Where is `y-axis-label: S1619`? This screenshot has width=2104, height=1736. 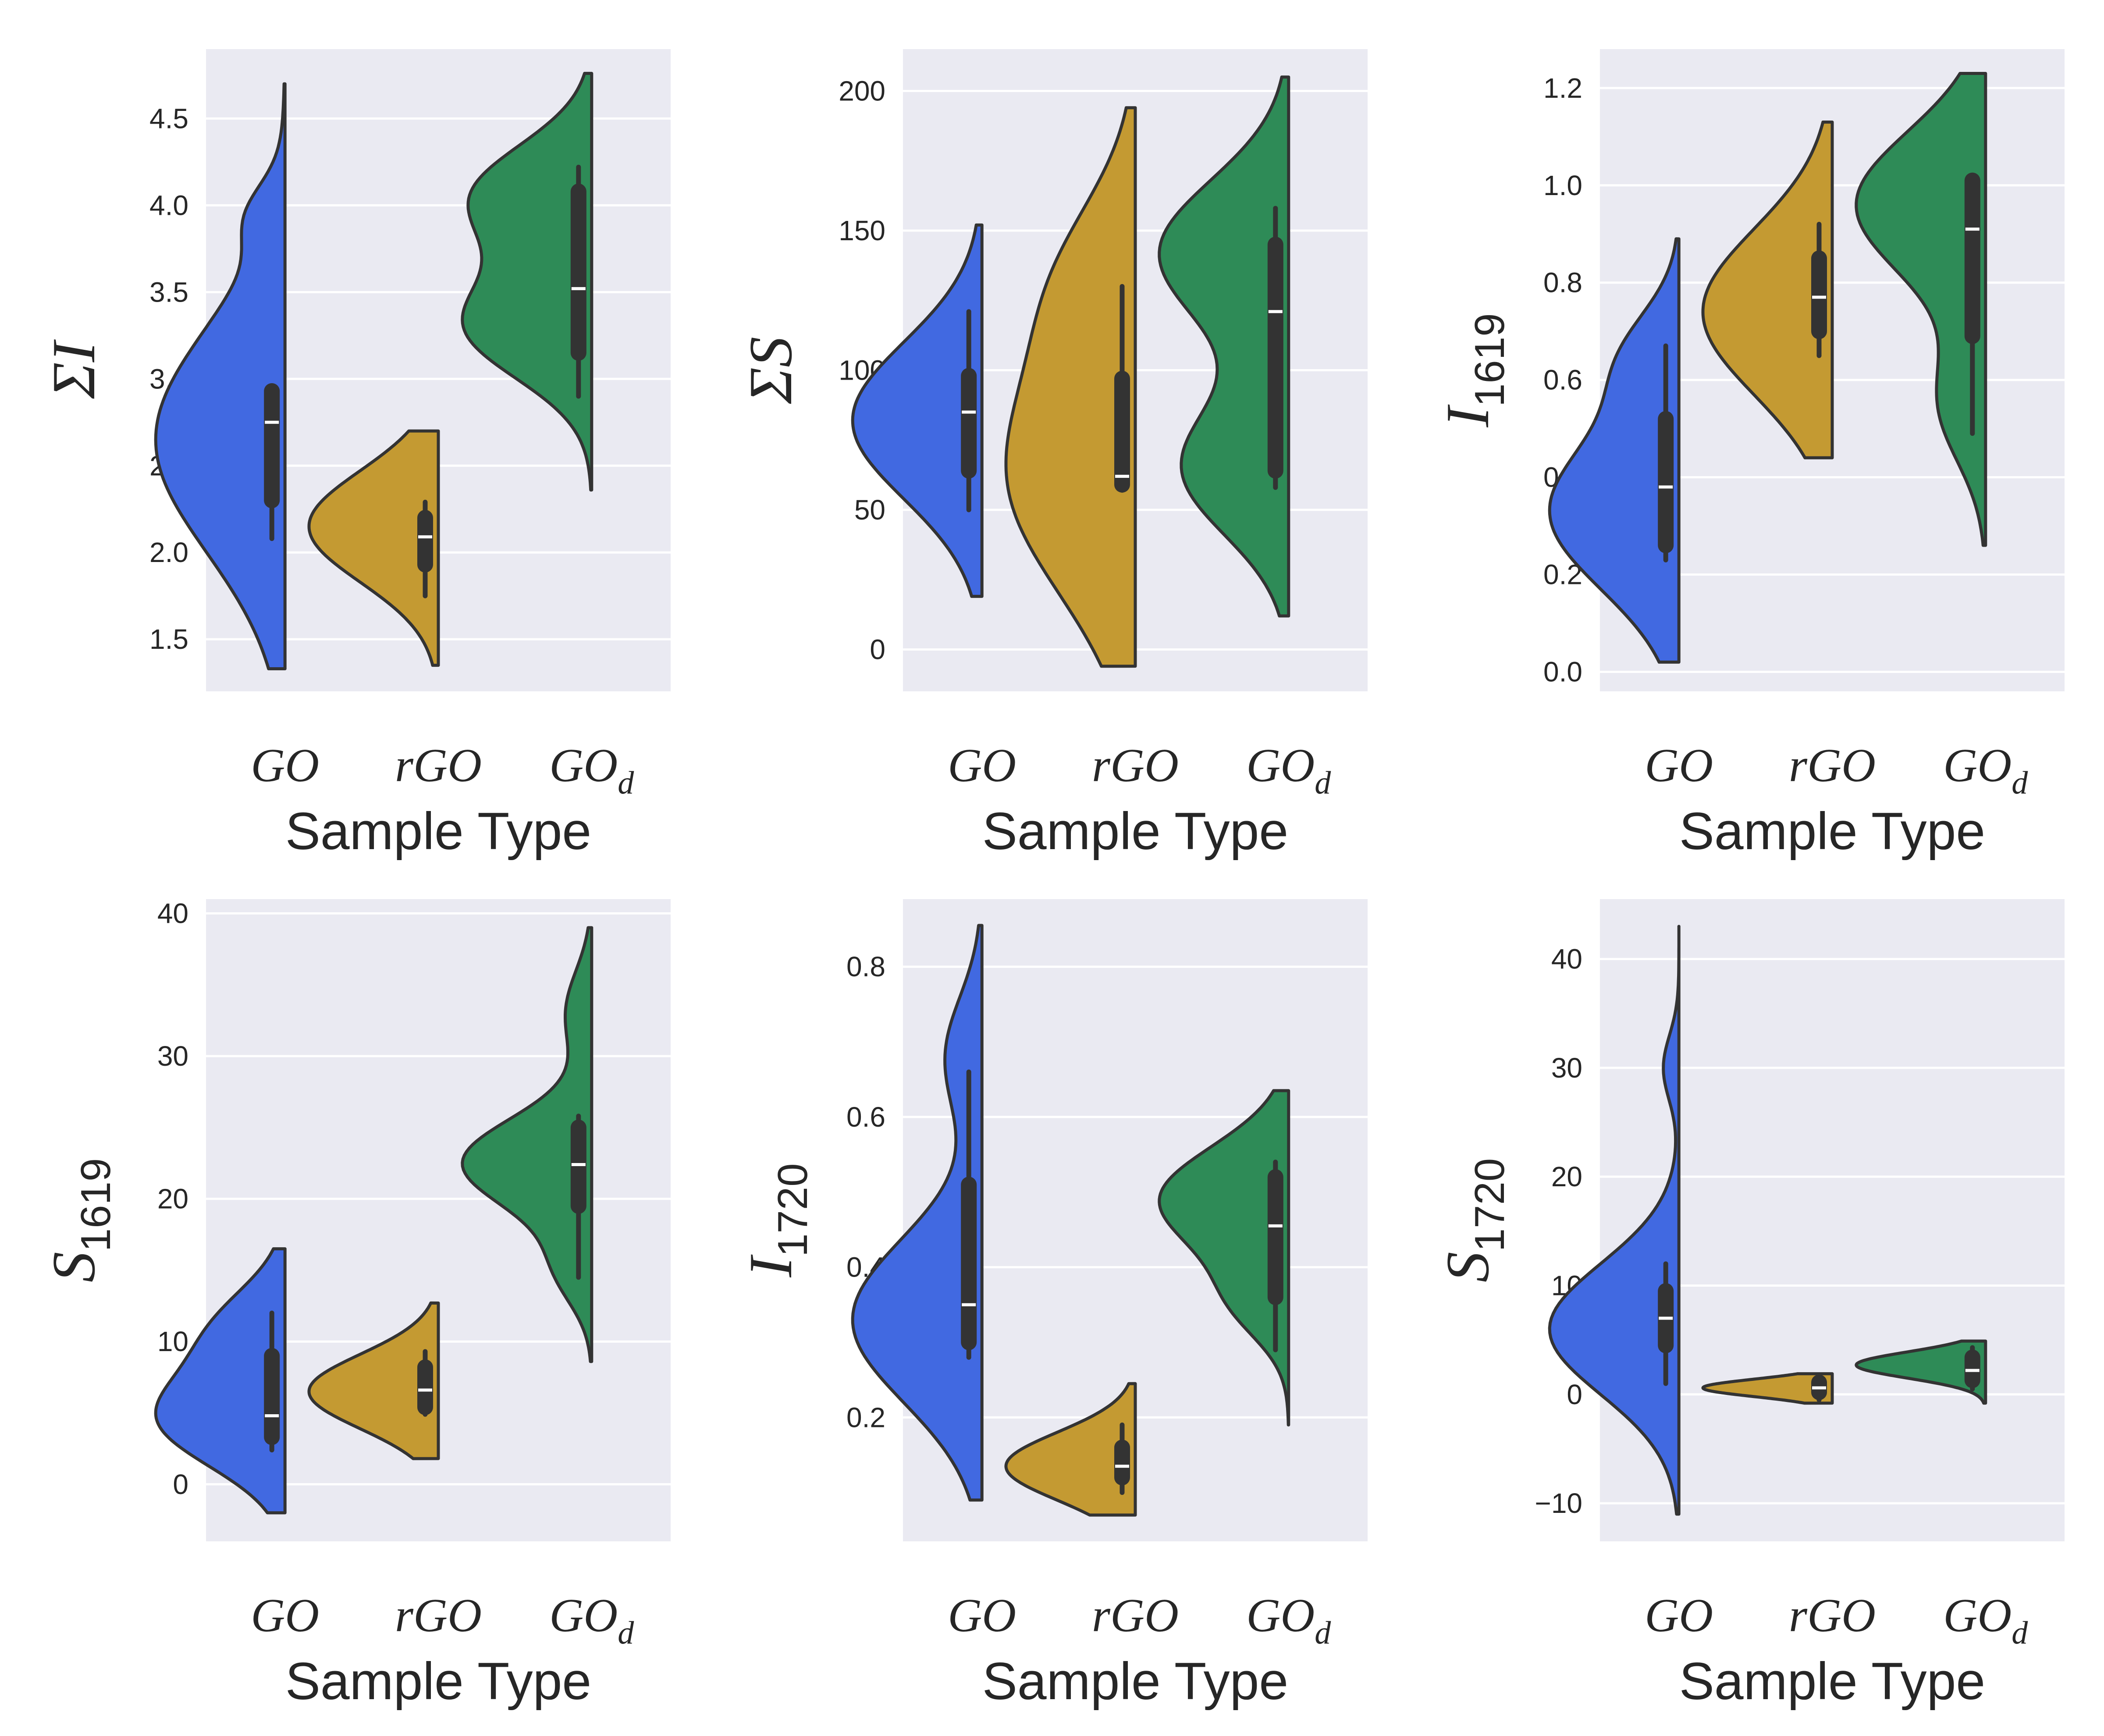
y-axis-label: S1619 is located at coordinates (79, 1220).